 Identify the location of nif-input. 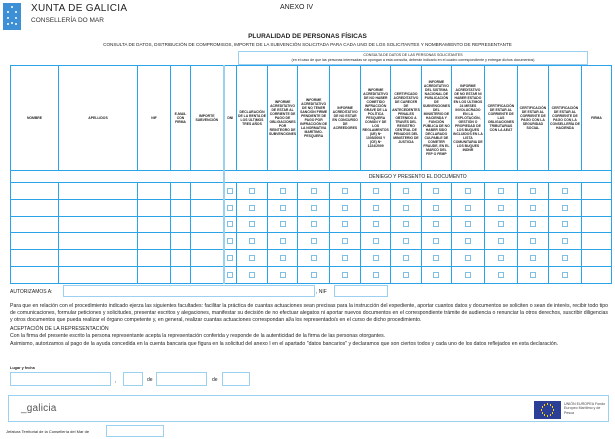
(361, 291).